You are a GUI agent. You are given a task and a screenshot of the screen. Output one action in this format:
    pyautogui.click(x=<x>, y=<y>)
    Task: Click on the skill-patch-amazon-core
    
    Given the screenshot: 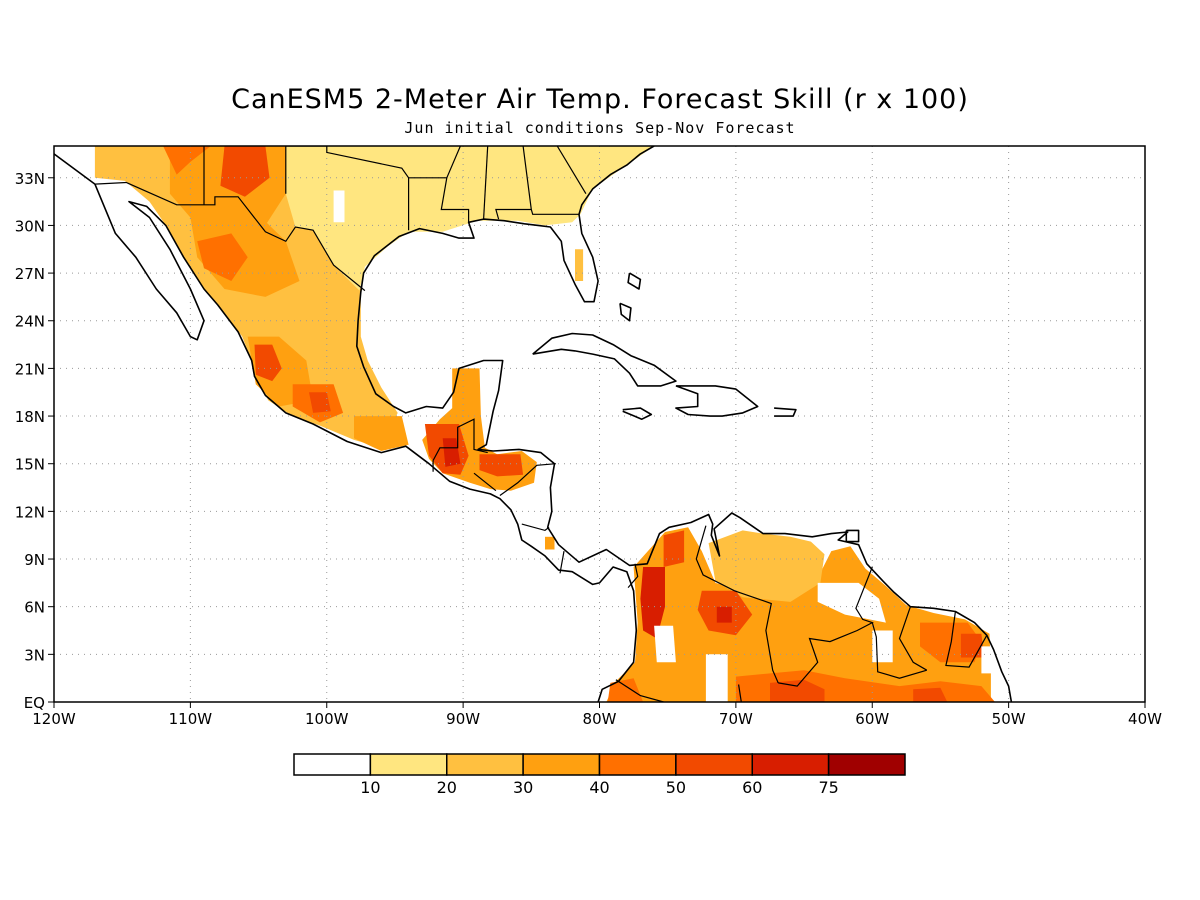 What is the action you would take?
    pyautogui.click(x=797, y=690)
    